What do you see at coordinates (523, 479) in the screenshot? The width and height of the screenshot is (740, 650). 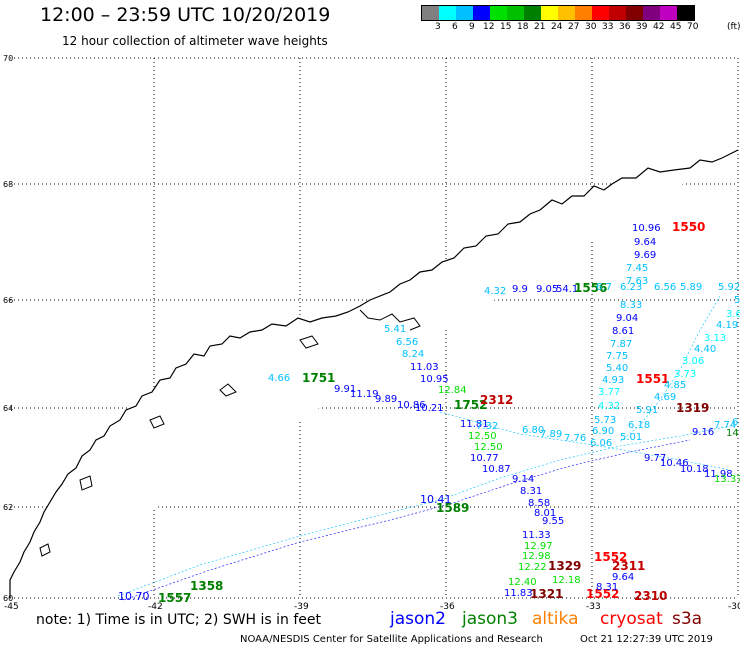 I see `wave-height-value: 9.14` at bounding box center [523, 479].